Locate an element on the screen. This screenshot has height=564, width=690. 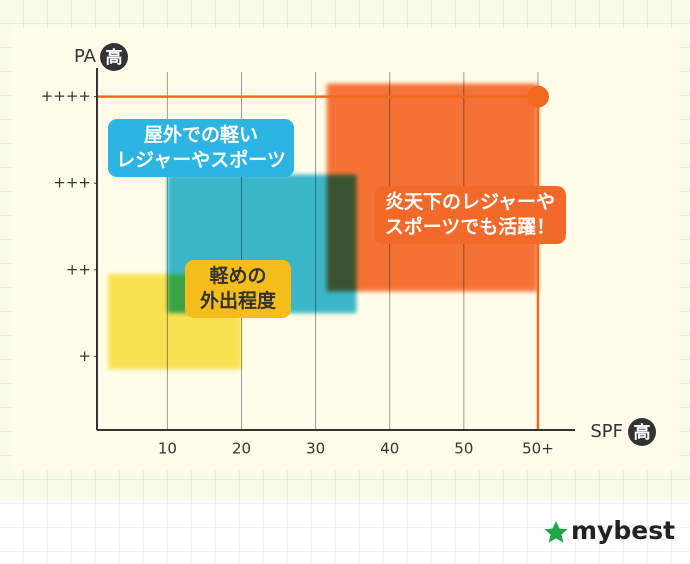
region-label: レジャーやスポーツ is located at coordinates (201, 159).